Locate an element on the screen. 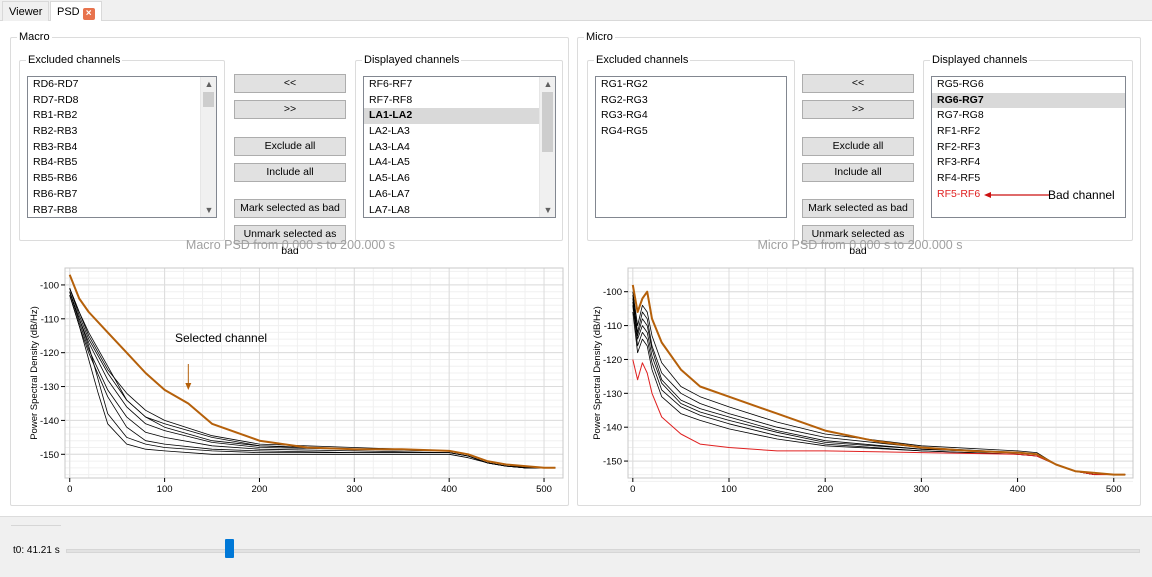 The width and height of the screenshot is (1152, 577). micro-excluded-list: RG1-RG2 RG2-RG3 RG3-RG4 RG4-RG5 is located at coordinates (691, 147).